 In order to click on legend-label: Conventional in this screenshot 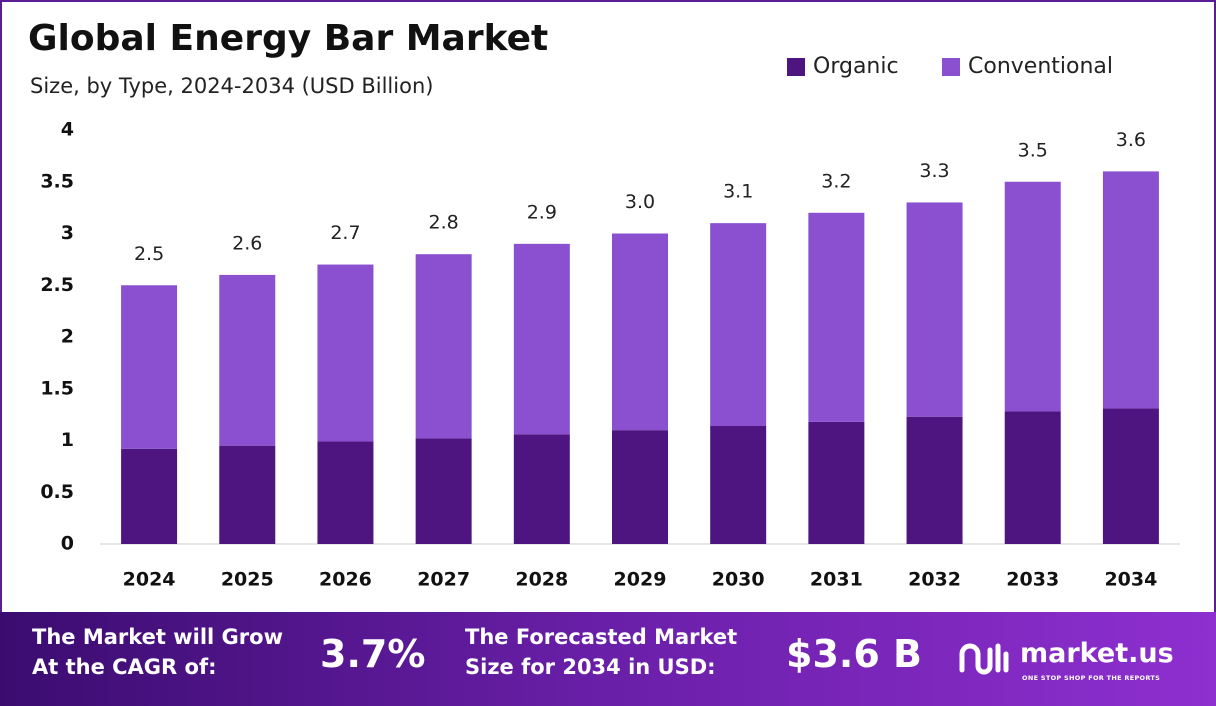, I will do `click(1040, 66)`.